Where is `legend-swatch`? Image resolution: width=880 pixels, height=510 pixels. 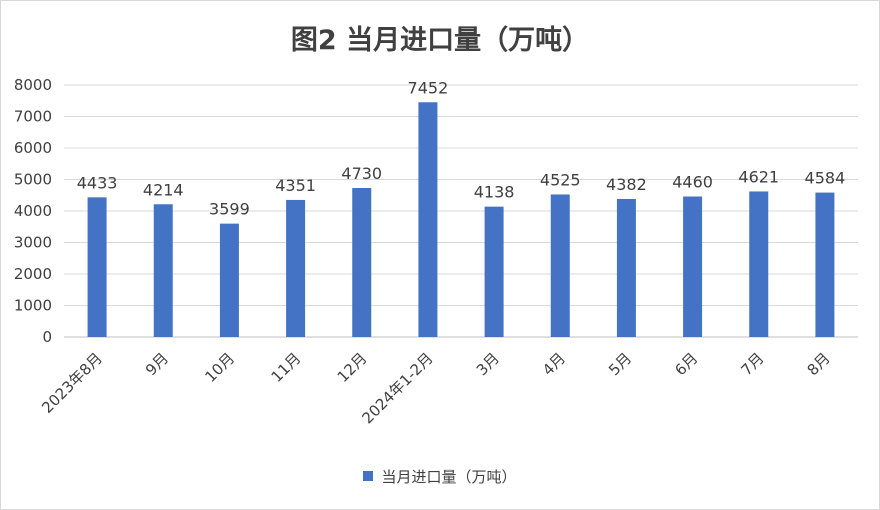
legend-swatch is located at coordinates (368, 475).